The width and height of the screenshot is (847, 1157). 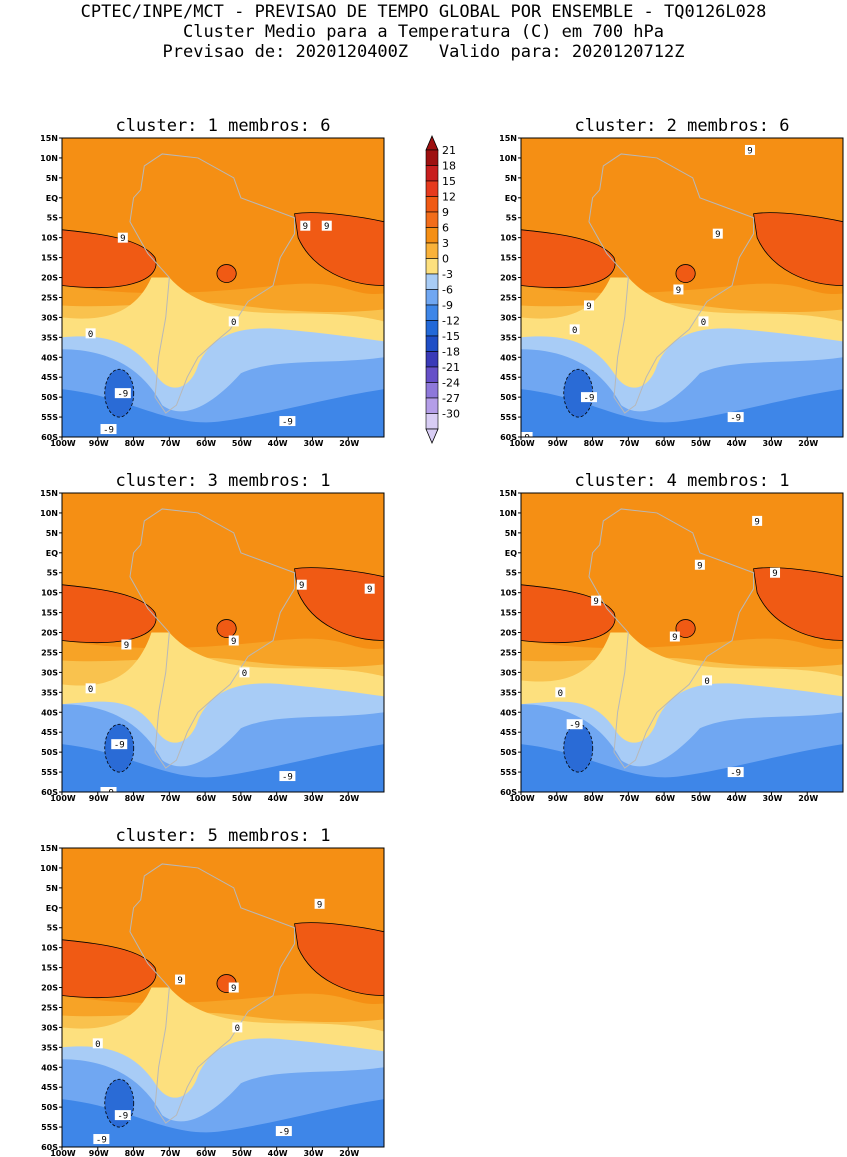 I want to click on field-2: 9 9 9 9 0 0 -9 -9 -9, so click(x=682, y=287).